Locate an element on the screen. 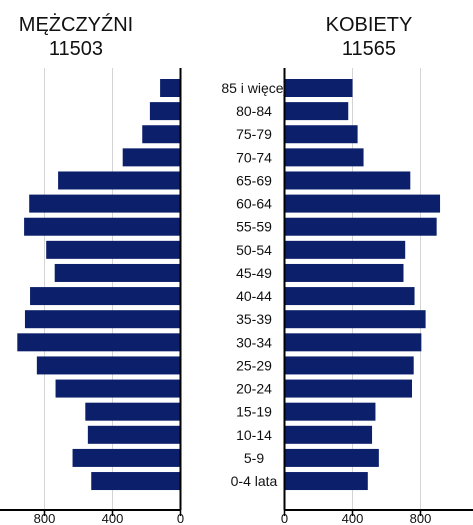 This screenshot has height=525, width=473. men-total: 11503 is located at coordinates (76, 49).